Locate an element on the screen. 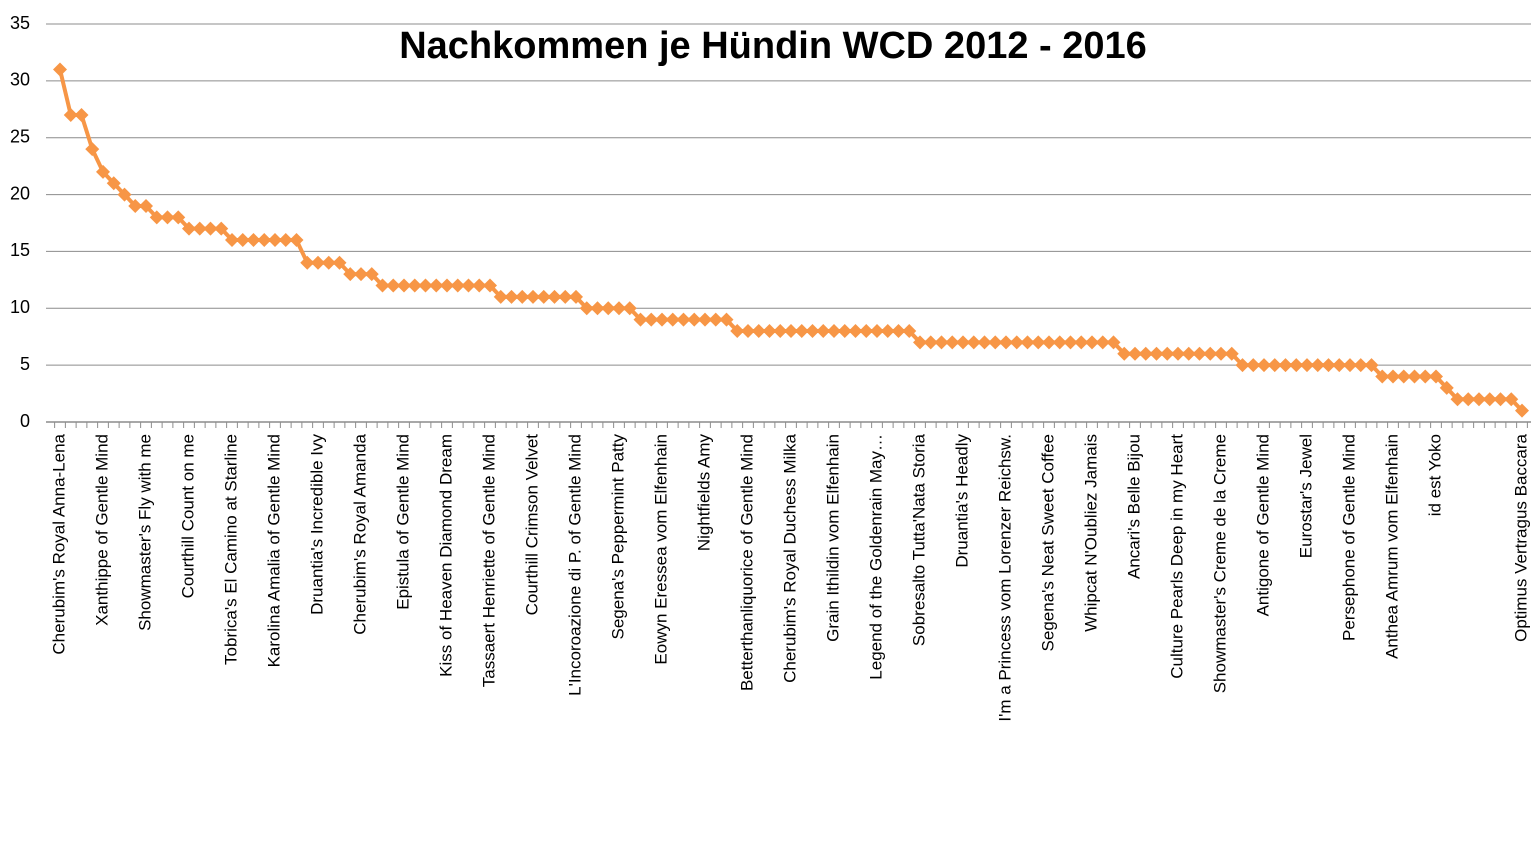  y-tick-label: 25 is located at coordinates (20, 136).